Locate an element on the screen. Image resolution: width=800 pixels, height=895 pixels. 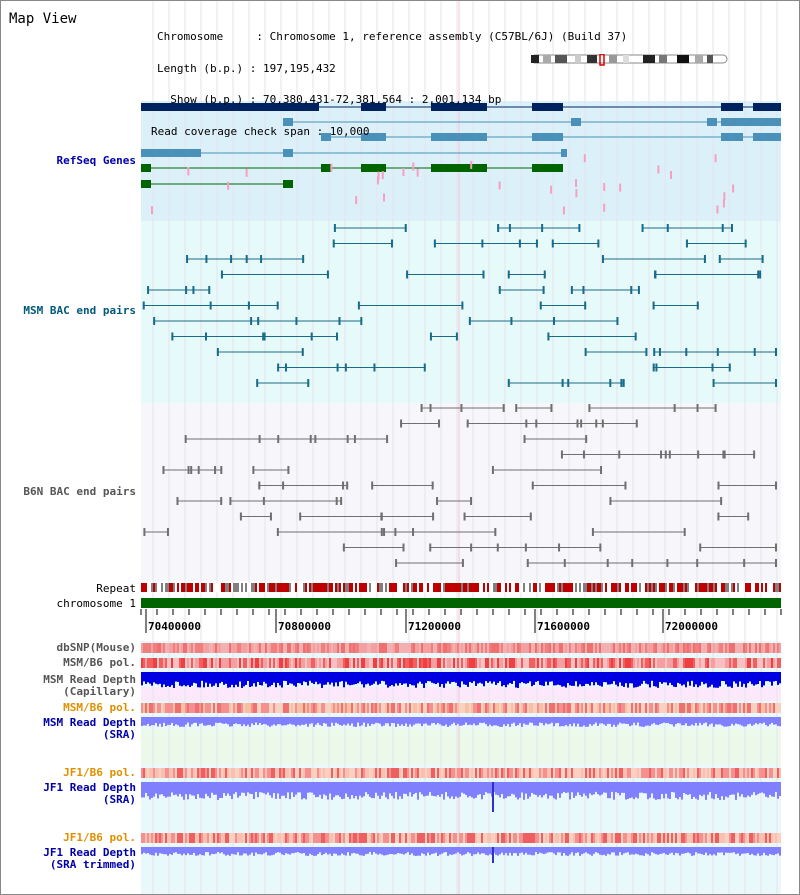
track-label-msm-bac: MSM BAC end pairs is located at coordinates (79, 310).